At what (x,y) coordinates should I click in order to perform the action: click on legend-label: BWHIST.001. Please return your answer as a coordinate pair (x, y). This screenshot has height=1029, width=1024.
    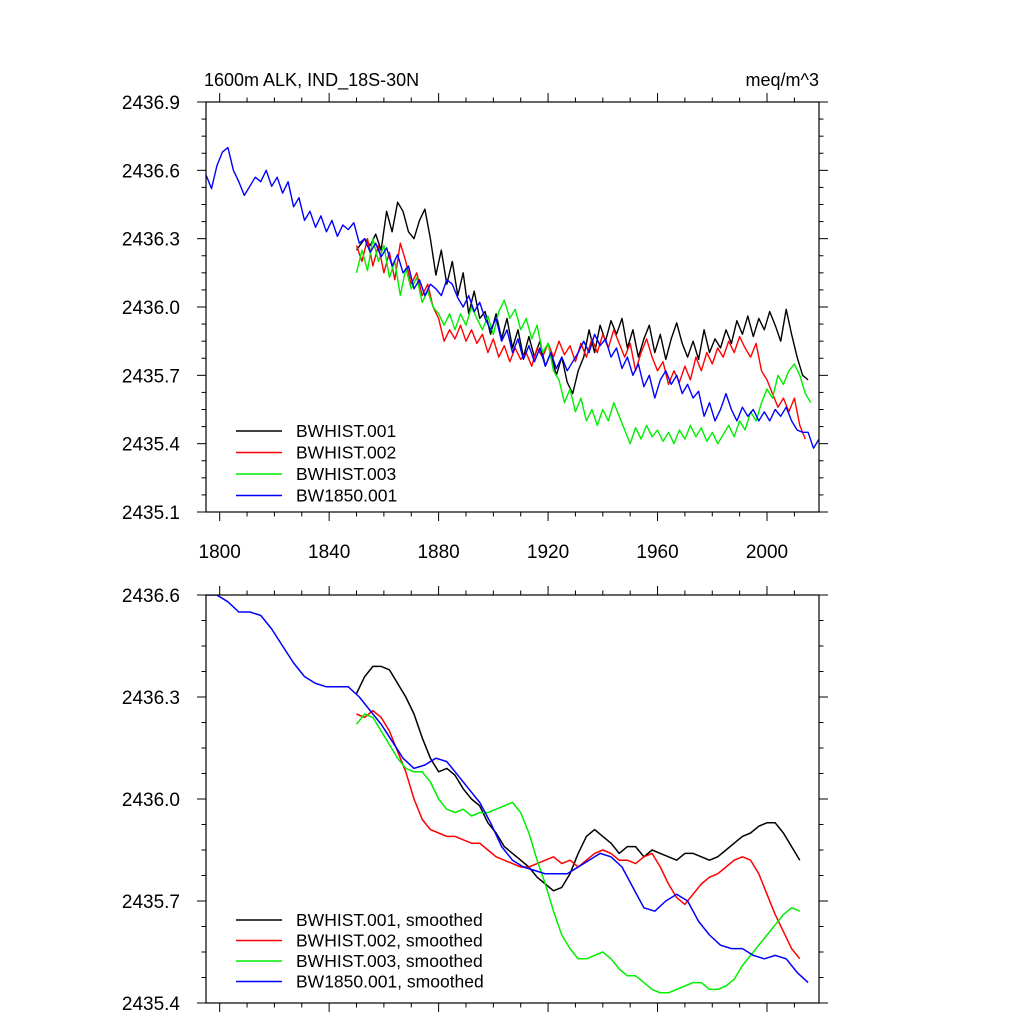
    Looking at the image, I should click on (346, 431).